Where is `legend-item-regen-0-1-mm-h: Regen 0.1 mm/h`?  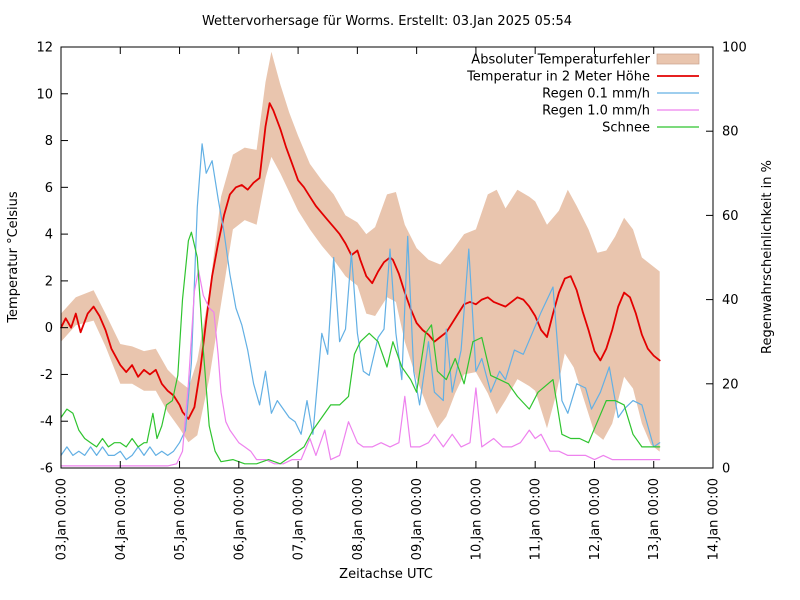
legend-item-regen-0-1-mm-h: Regen 0.1 mm/h is located at coordinates (620, 94).